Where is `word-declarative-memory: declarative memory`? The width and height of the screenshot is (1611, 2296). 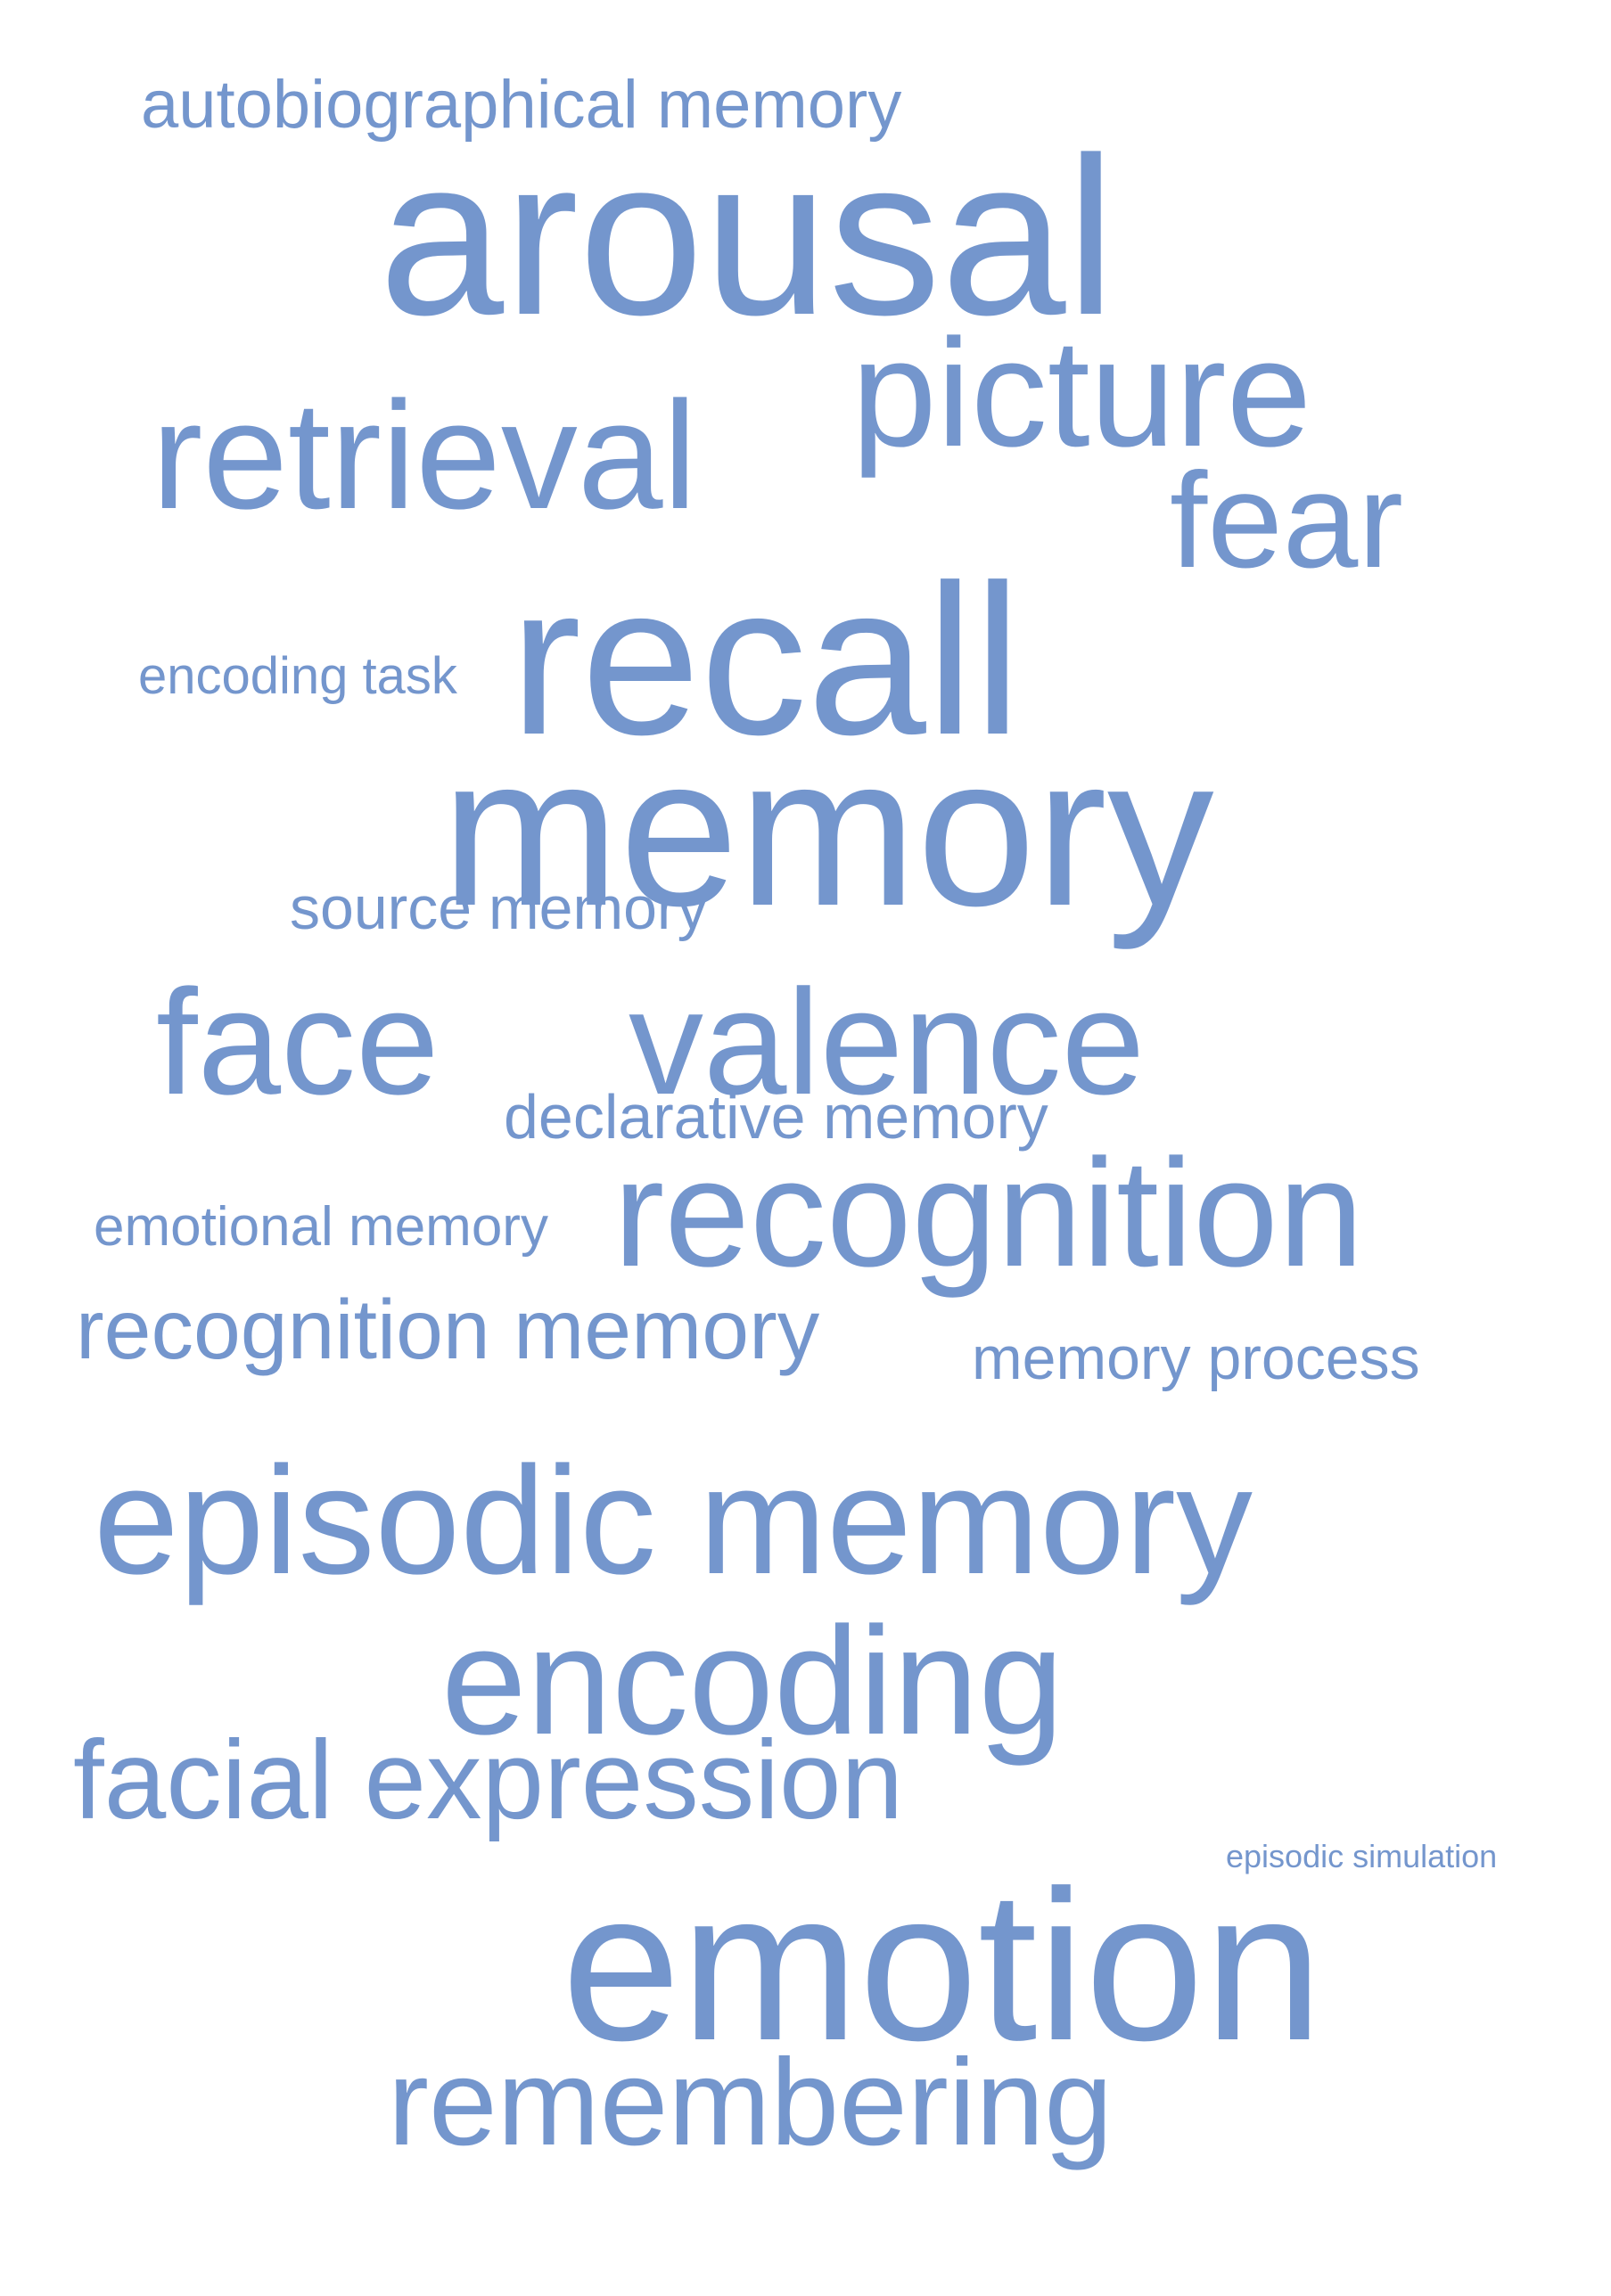 word-declarative-memory: declarative memory is located at coordinates (776, 1117).